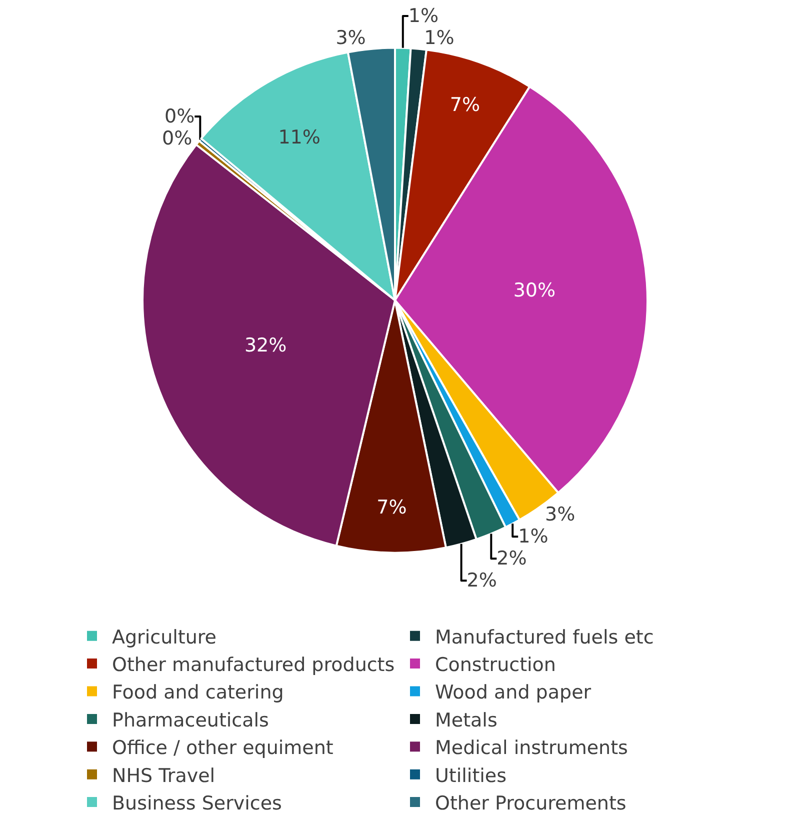 The image size is (790, 831). Describe the element at coordinates (544, 637) in the screenshot. I see `legend-label: Manufactured fuels etc` at that location.